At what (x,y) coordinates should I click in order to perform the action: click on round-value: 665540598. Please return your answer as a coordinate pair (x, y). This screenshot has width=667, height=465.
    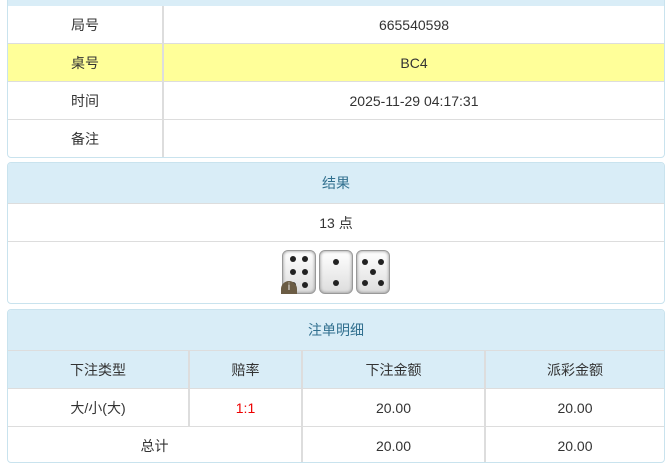
    Looking at the image, I should click on (413, 25).